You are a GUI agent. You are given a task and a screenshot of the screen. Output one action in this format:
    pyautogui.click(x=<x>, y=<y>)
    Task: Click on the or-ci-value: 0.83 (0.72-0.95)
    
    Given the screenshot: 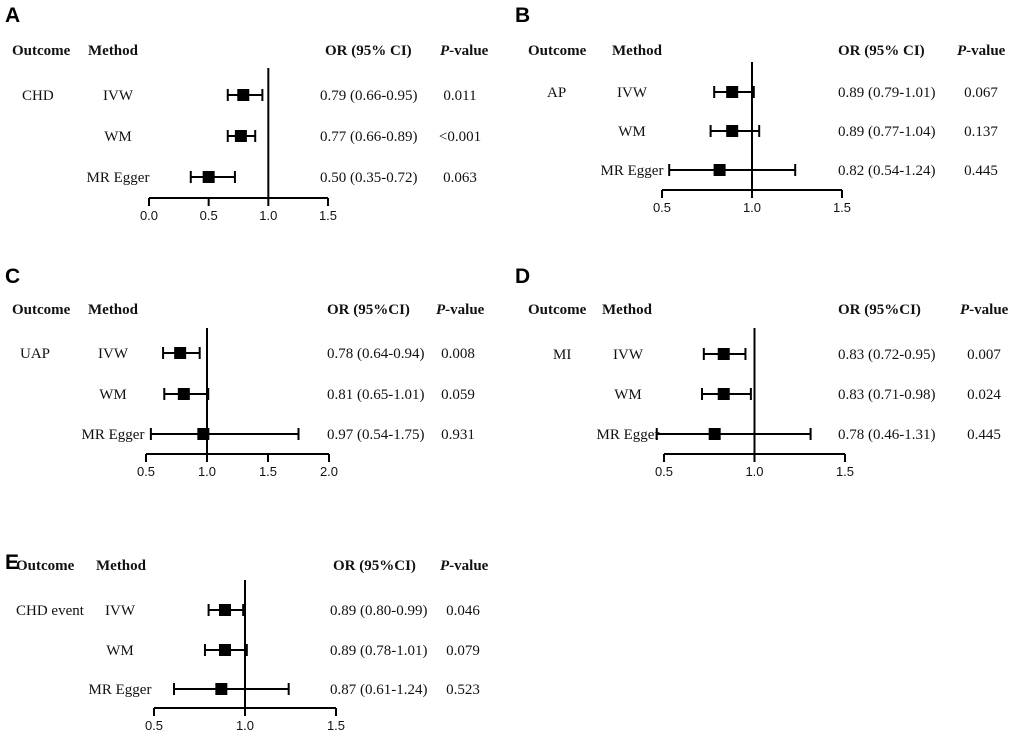 What is the action you would take?
    pyautogui.click(x=887, y=355)
    